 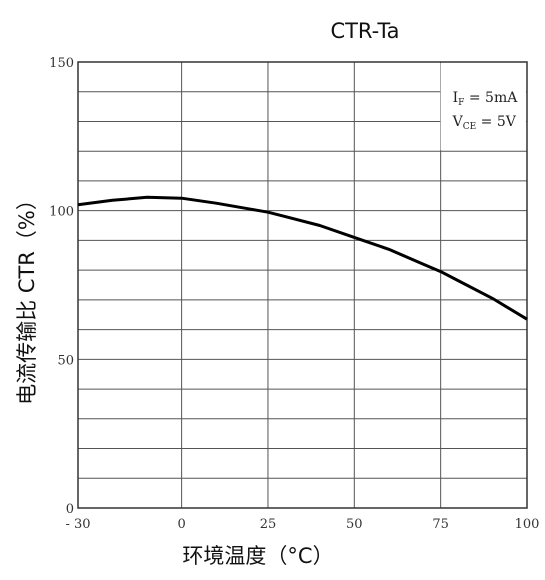 I want to click on y-tick-label: 150, so click(x=61, y=63).